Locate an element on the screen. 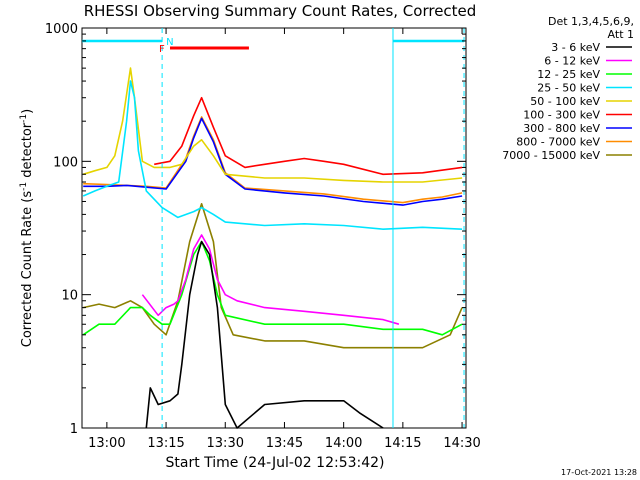  series-line-50-100-kev is located at coordinates (272, 125).